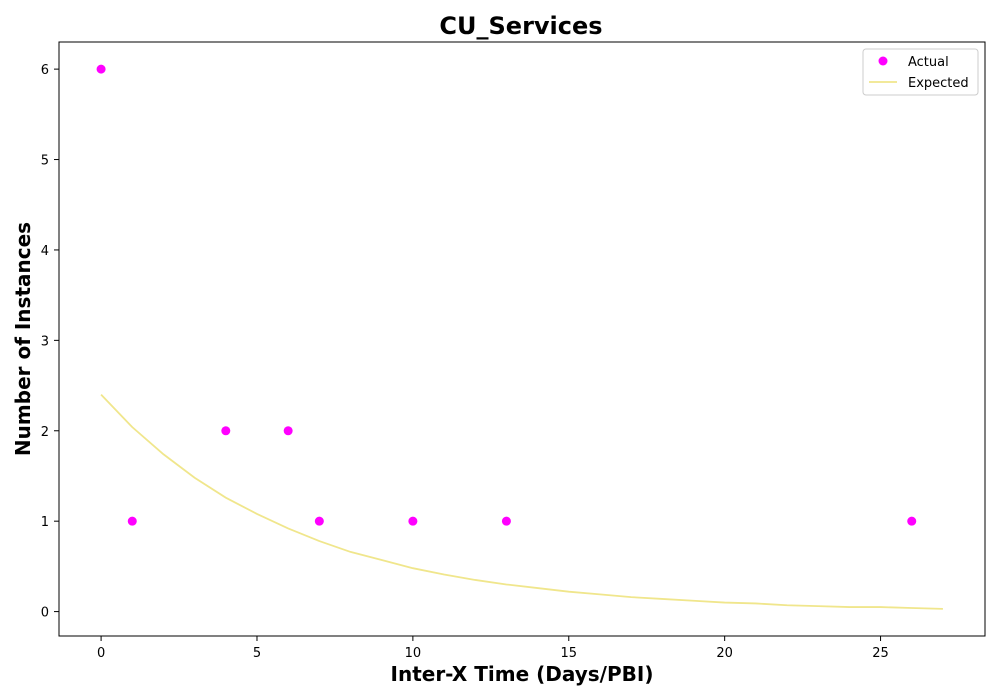 This screenshot has width=1000, height=700. What do you see at coordinates (101, 653) in the screenshot?
I see `x-tick-label: 0` at bounding box center [101, 653].